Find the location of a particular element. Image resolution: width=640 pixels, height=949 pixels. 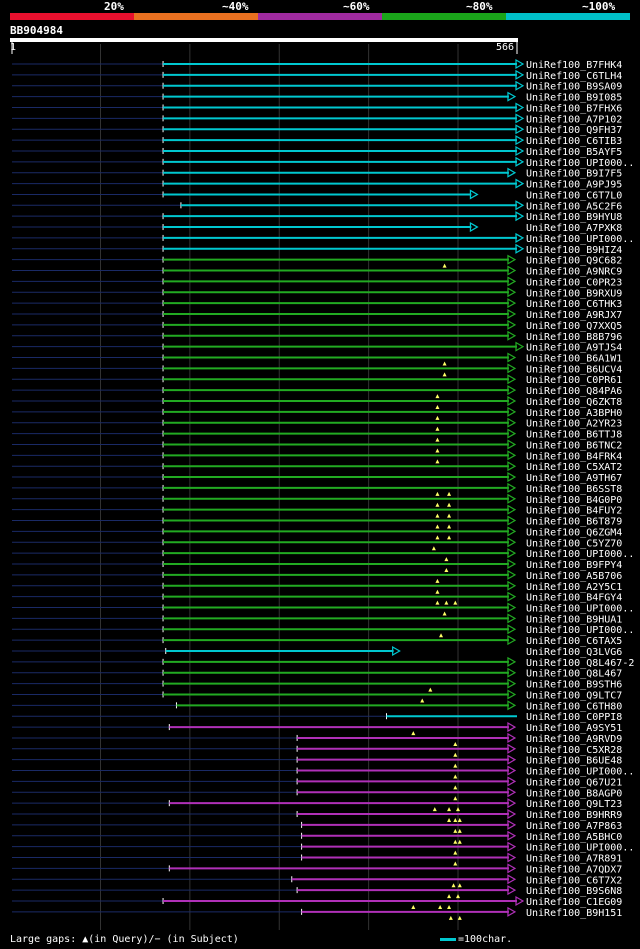

hit-label: UniRef100_C5XR28 is located at coordinates (574, 750).